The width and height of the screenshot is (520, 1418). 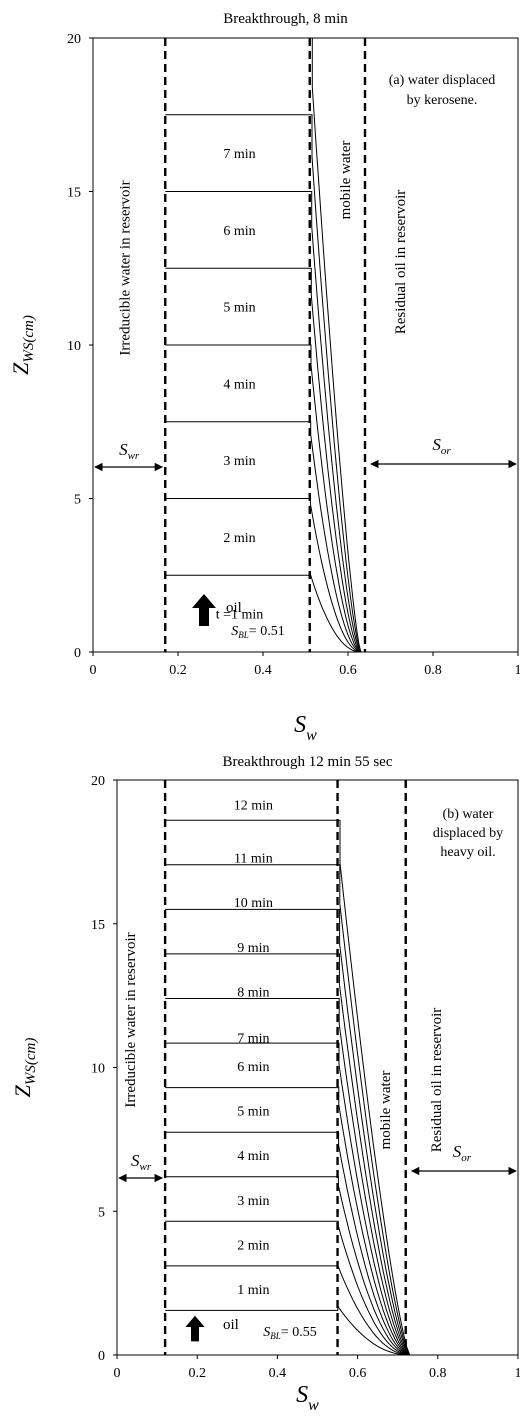 I want to click on time-label: 8 min, so click(x=253, y=992).